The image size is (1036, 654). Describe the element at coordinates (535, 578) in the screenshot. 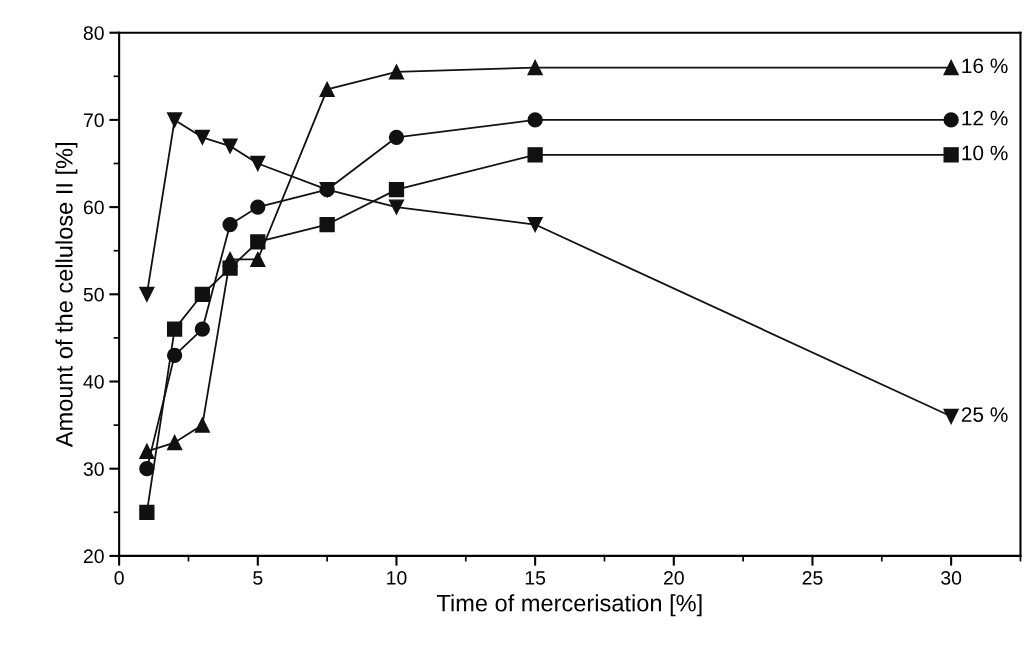

I see `x-tick-label: 15` at that location.